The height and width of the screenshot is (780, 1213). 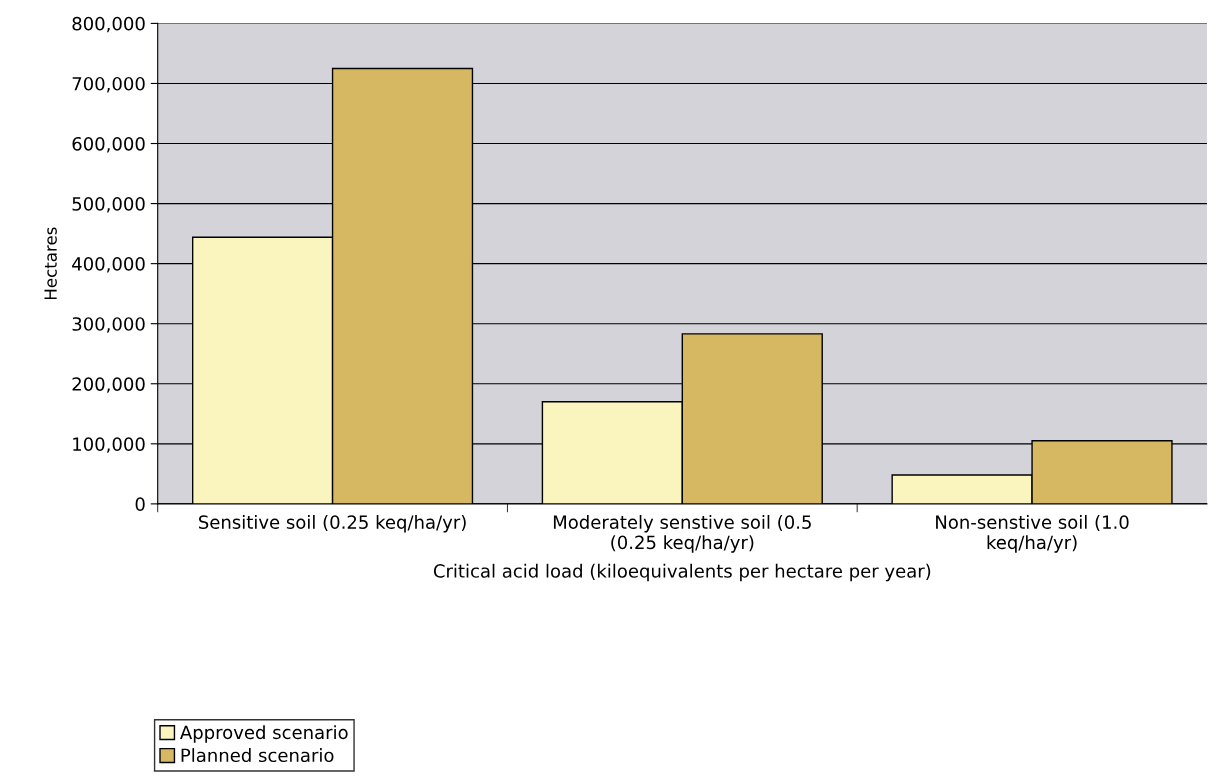 What do you see at coordinates (108, 84) in the screenshot?
I see `y-tick-label: 700,000` at bounding box center [108, 84].